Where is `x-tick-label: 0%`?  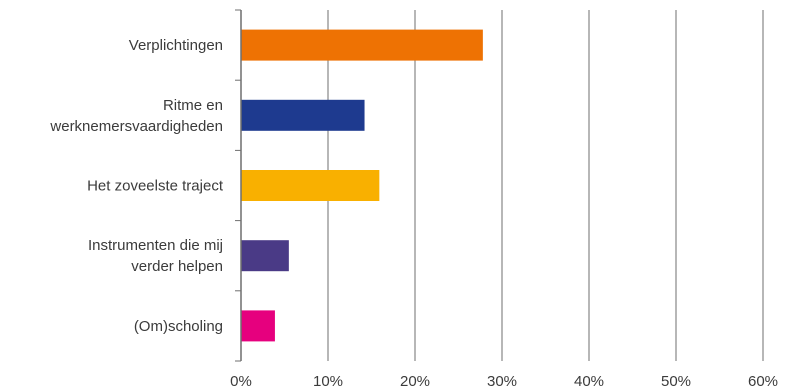
x-tick-label: 0% is located at coordinates (241, 381).